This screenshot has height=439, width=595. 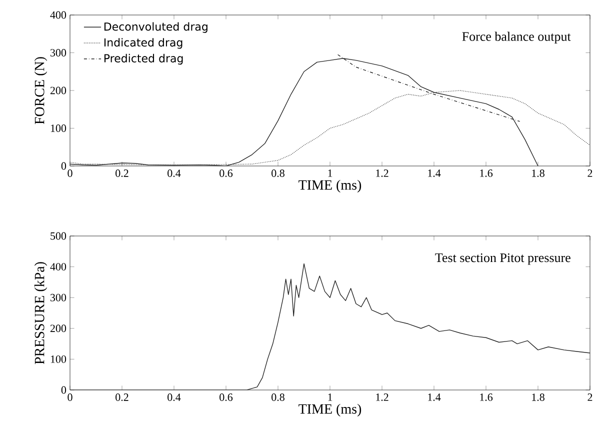 I want to click on y-axis-title: FORCE (N), so click(x=41, y=90).